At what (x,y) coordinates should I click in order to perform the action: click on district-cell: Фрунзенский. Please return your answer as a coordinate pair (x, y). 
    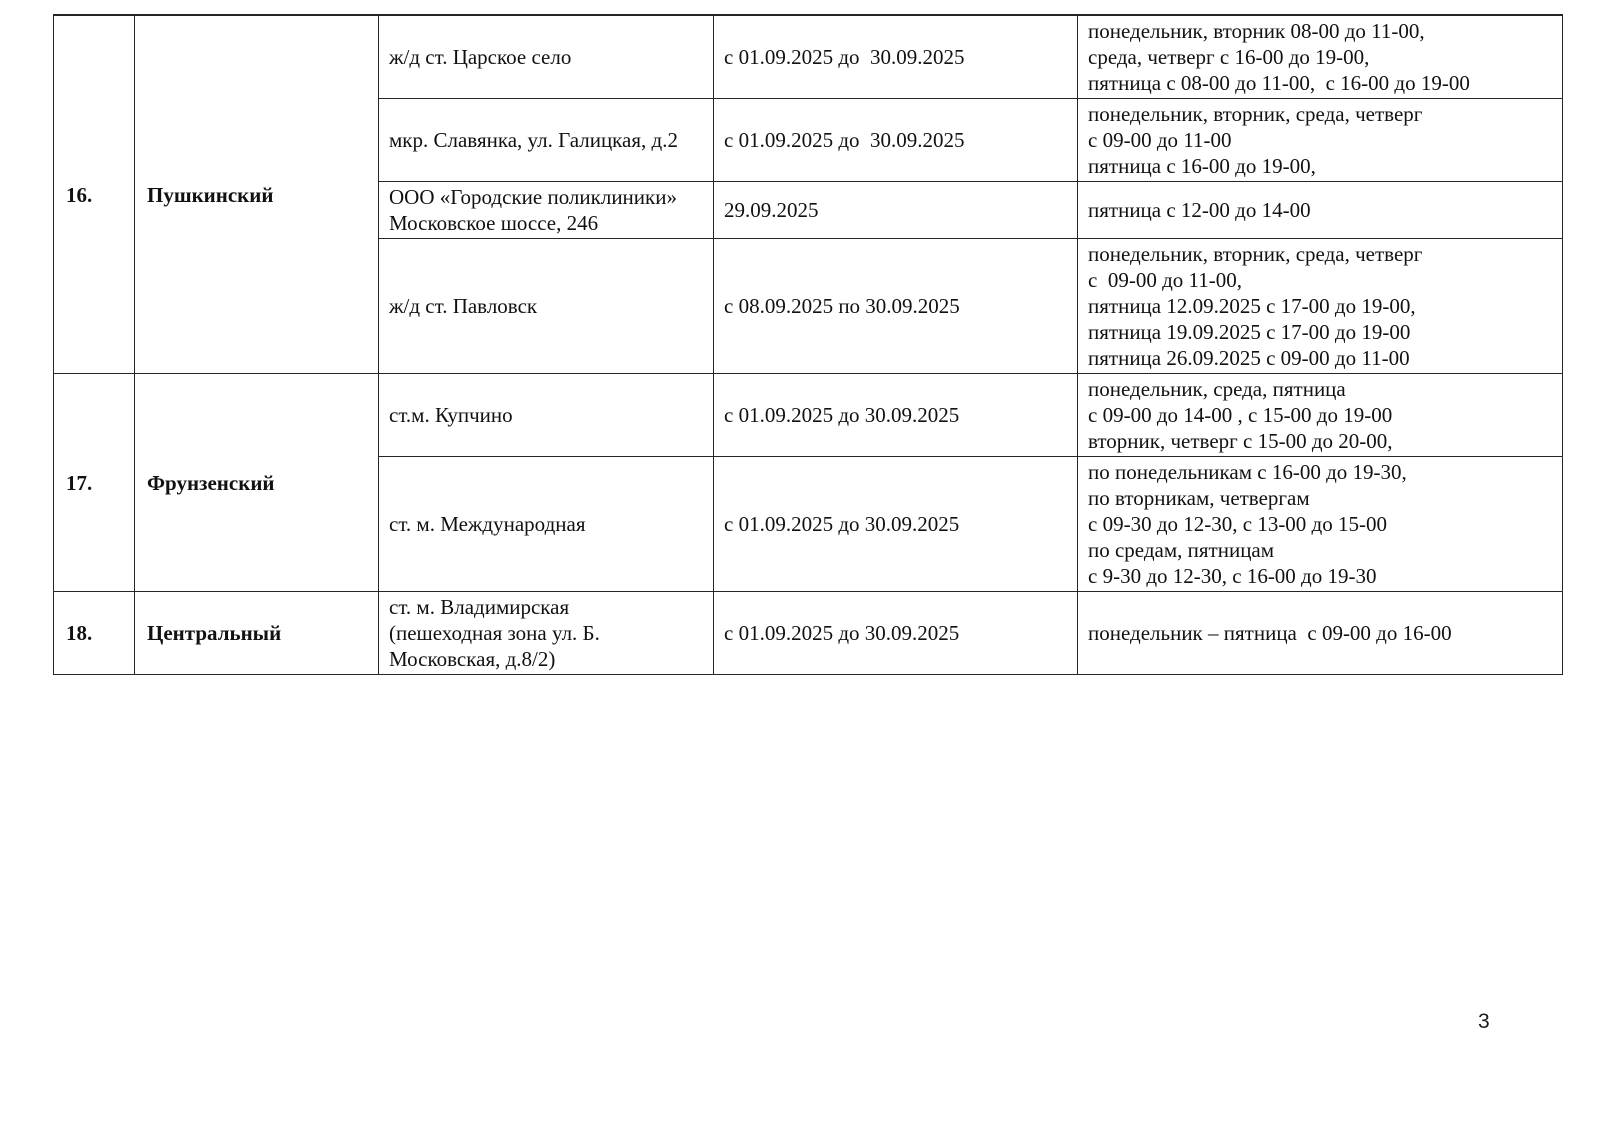
    Looking at the image, I should click on (256, 482).